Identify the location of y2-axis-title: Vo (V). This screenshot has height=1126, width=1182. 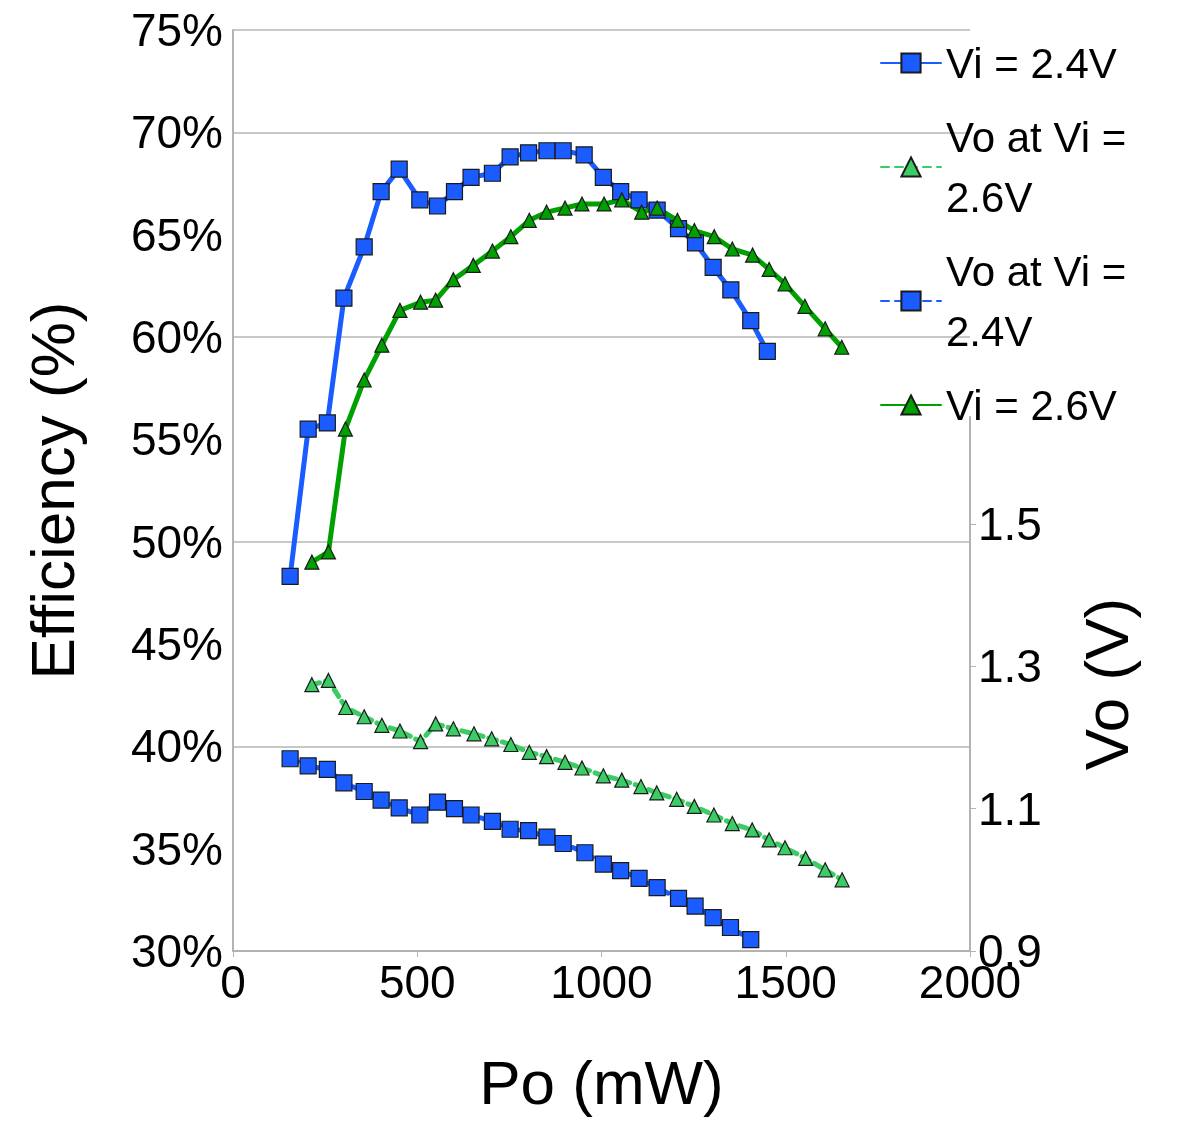
(1106, 684).